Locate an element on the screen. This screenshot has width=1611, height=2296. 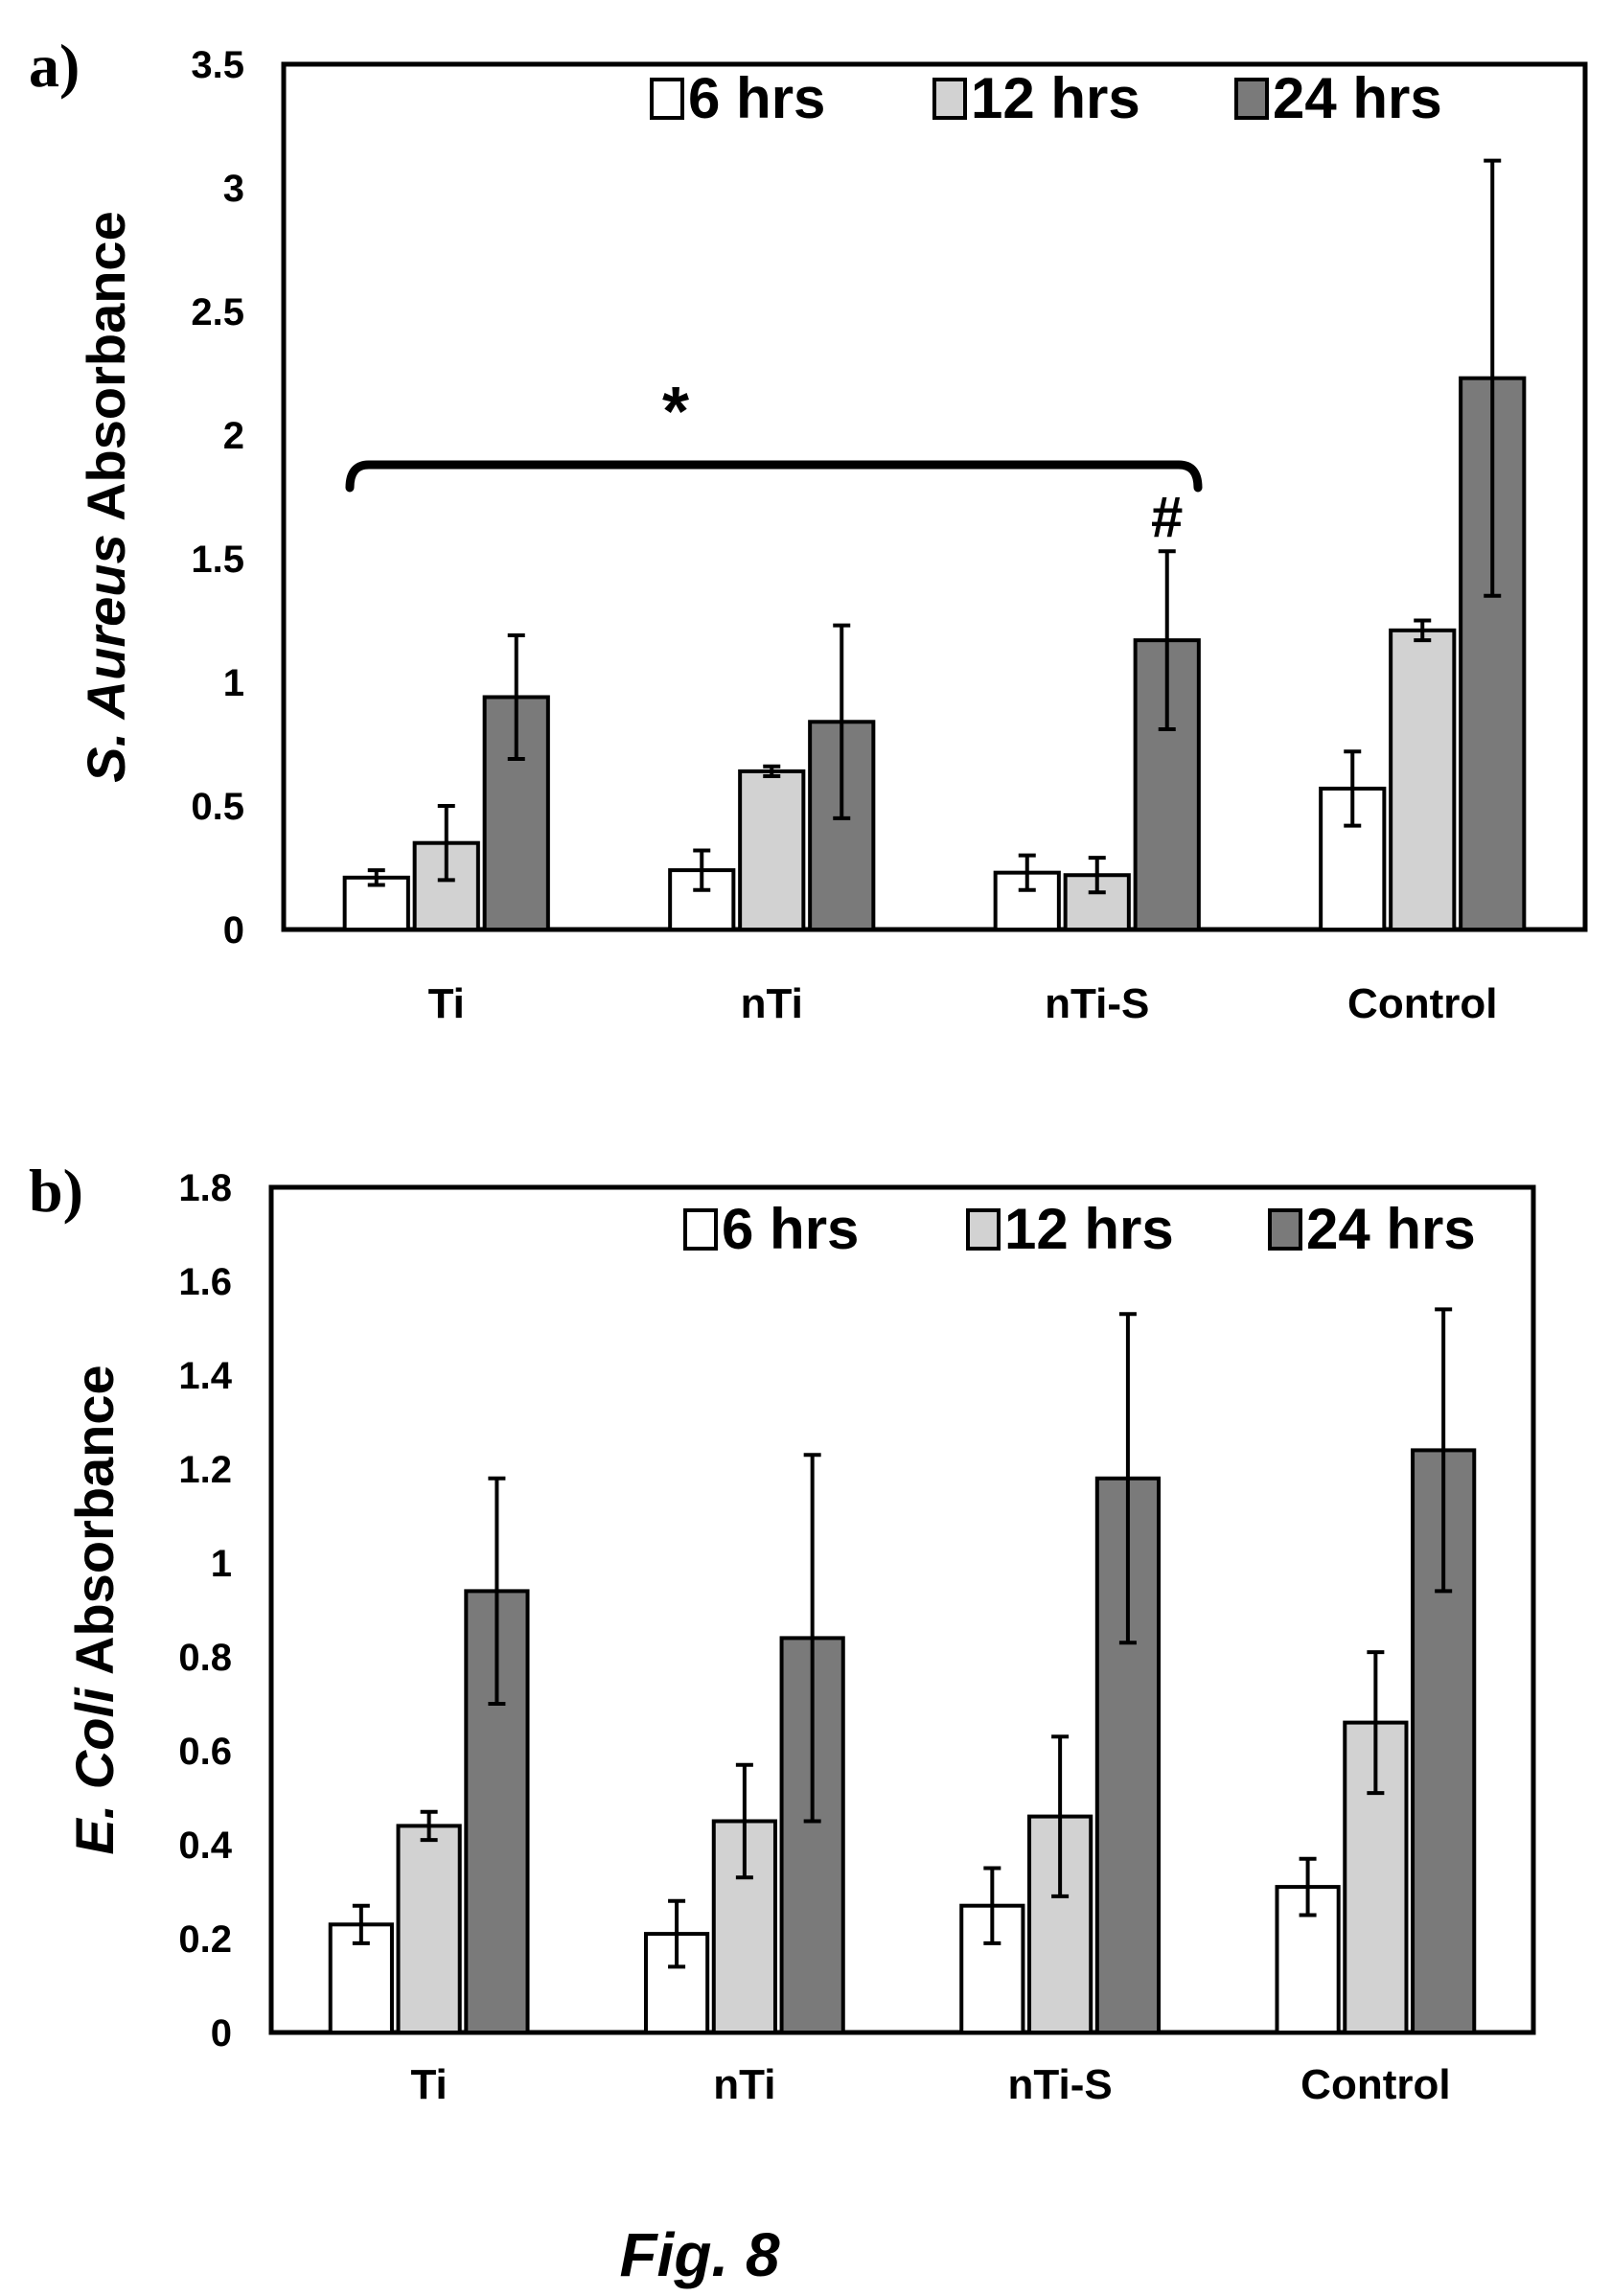
figure-caption: Fig. 8 is located at coordinates (700, 2254).